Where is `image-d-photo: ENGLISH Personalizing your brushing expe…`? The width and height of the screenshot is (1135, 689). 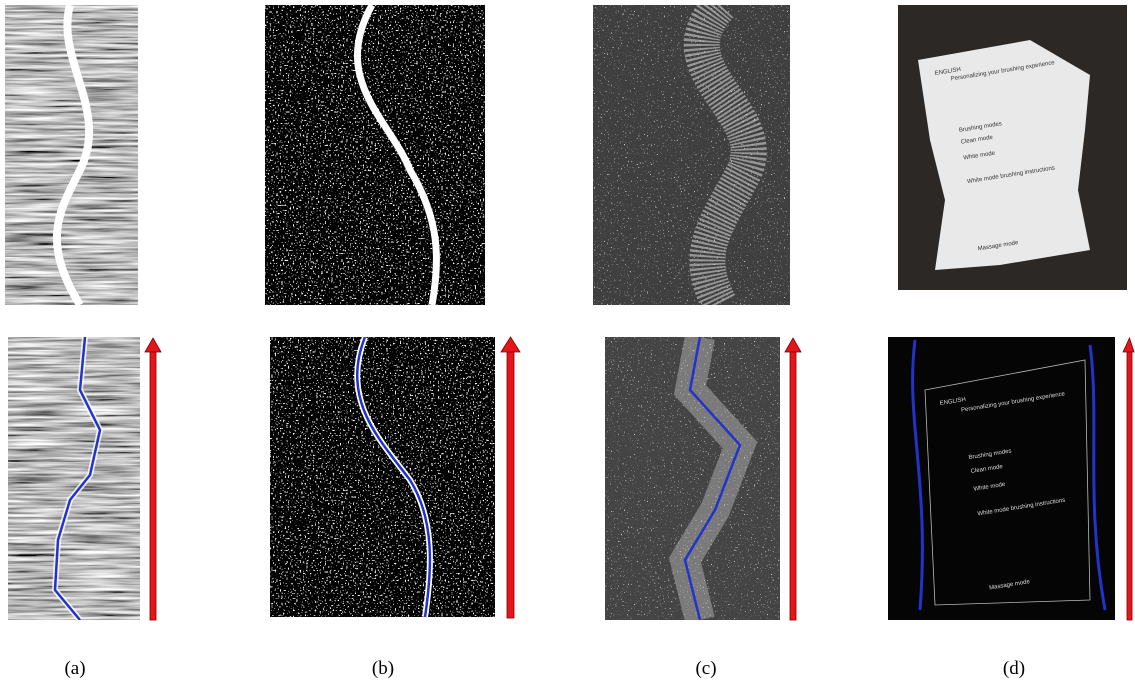 image-d-photo: ENGLISH Personalizing your brushing expe… is located at coordinates (1012, 147).